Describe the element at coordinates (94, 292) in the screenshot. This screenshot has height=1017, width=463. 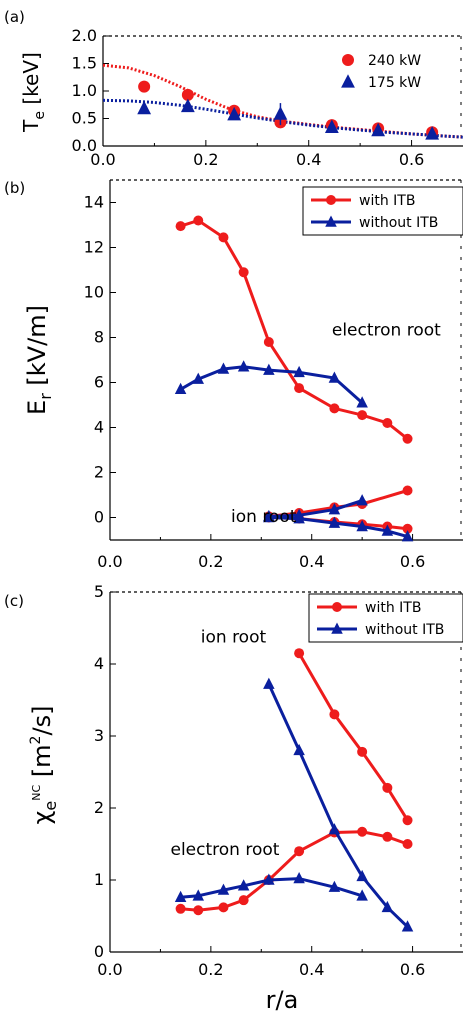
I see `y-tick-label: 10` at that location.